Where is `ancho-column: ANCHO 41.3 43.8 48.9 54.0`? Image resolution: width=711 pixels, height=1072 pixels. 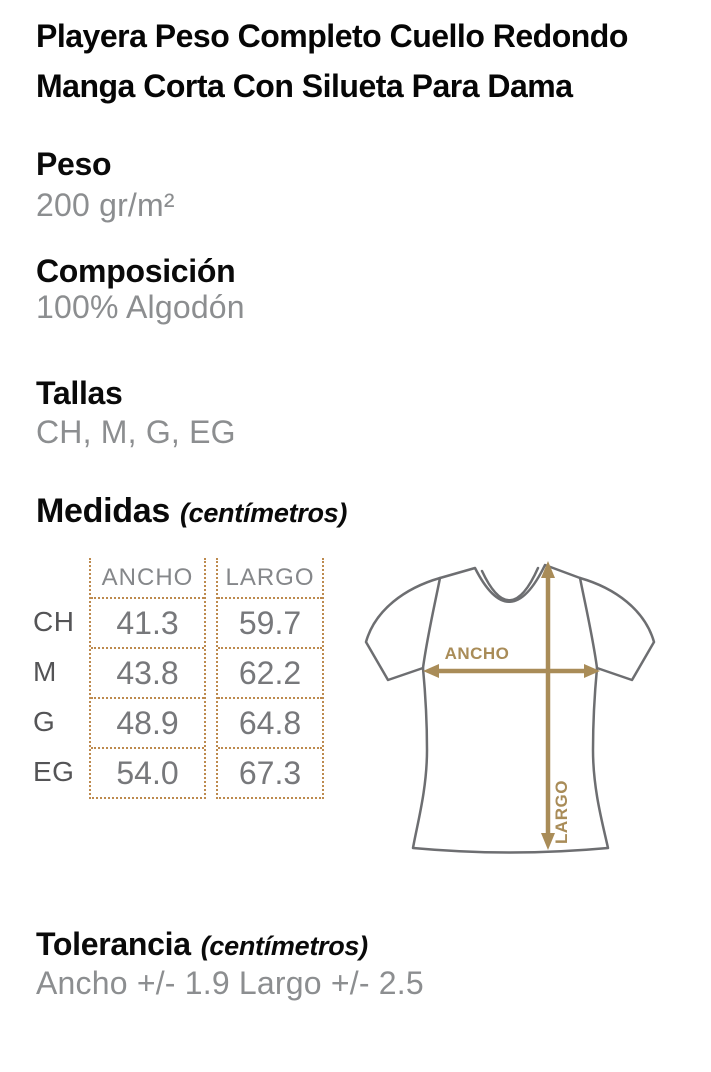
ancho-column: ANCHO 41.3 43.8 48.9 54.0 is located at coordinates (147, 678).